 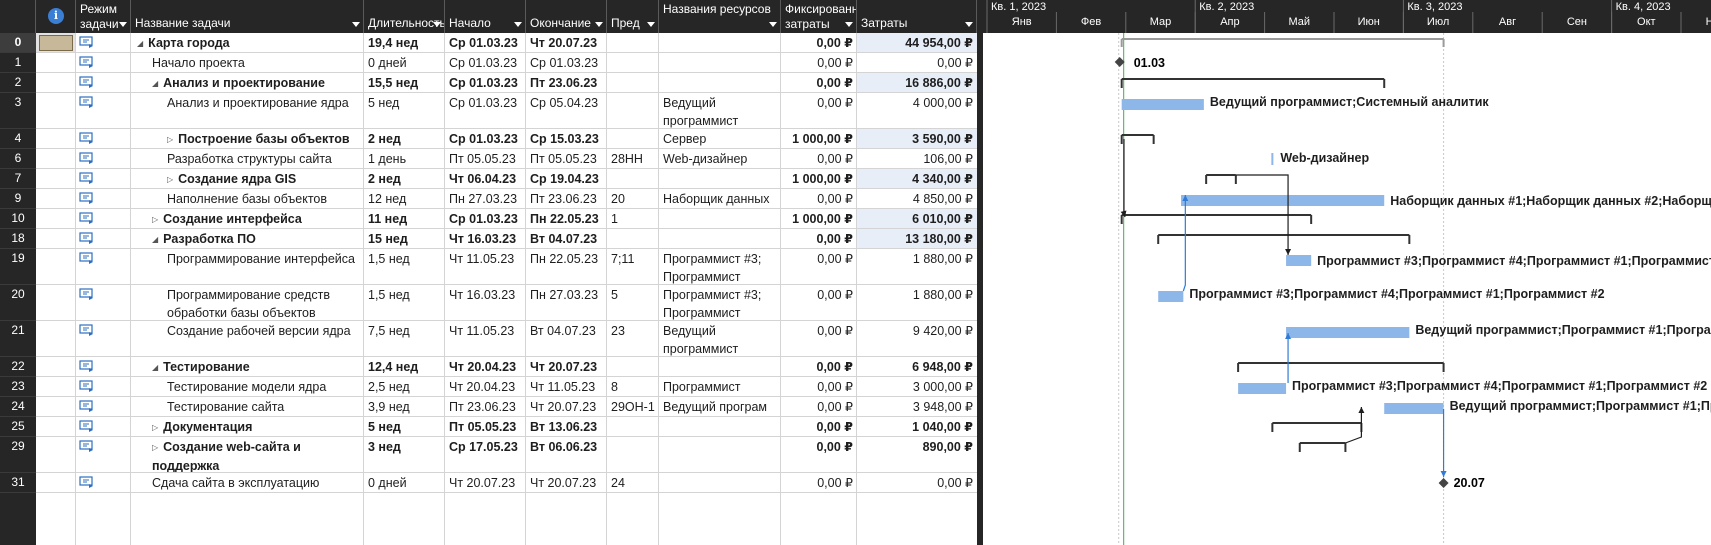 What do you see at coordinates (404, 303) in the screenshot?
I see `cell-duration: 1,5 нед` at bounding box center [404, 303].